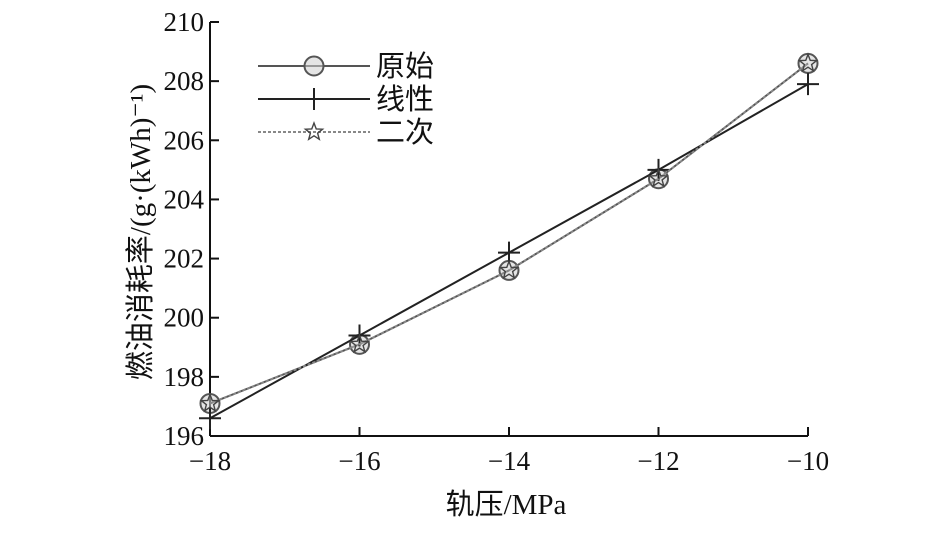 This screenshot has width=945, height=534. What do you see at coordinates (184, 22) in the screenshot?
I see `y-tick-label: 210` at bounding box center [184, 22].